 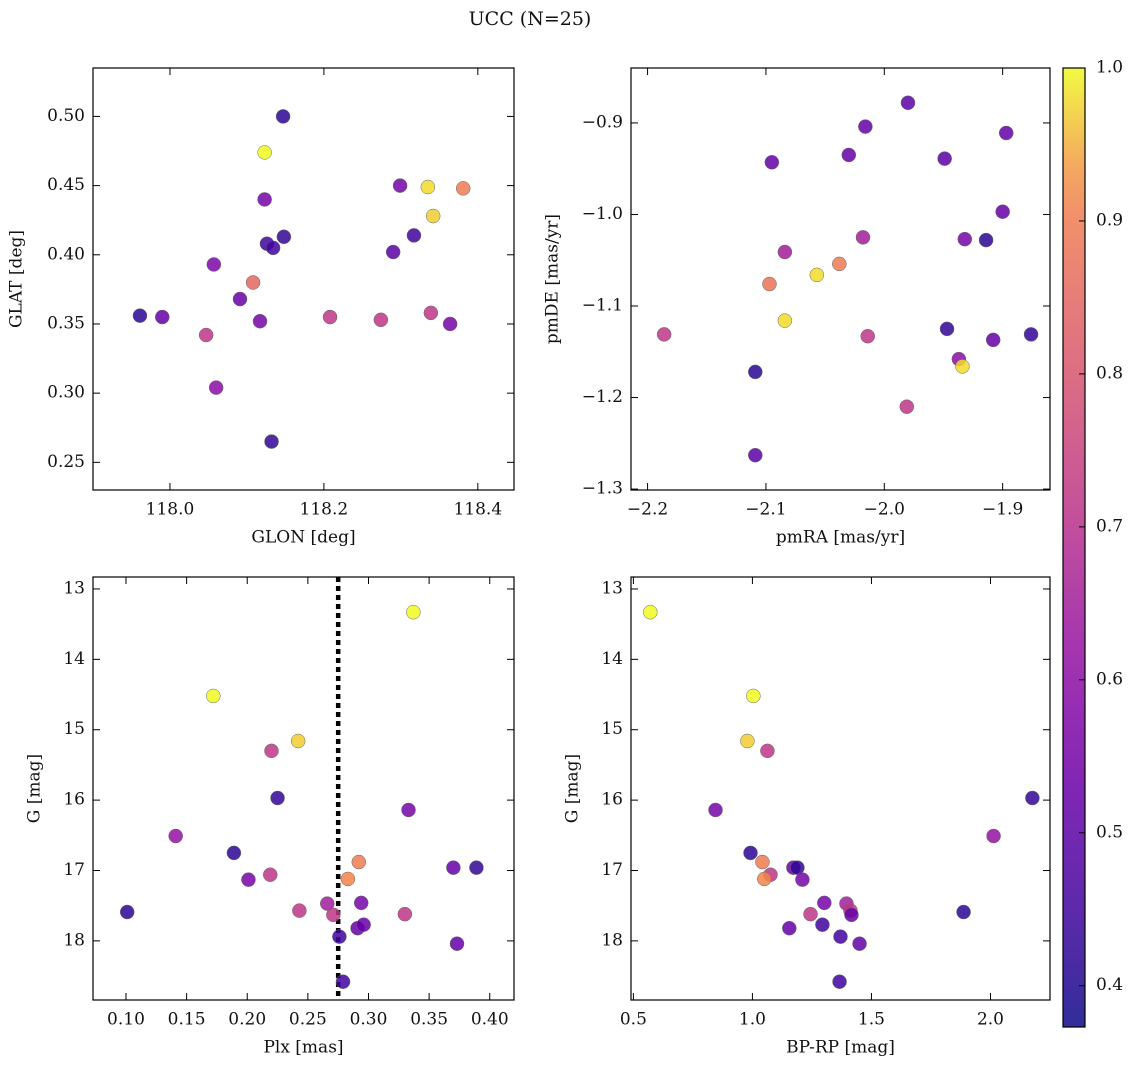 I want to click on x-tick-label: −2.0, so click(x=884, y=510).